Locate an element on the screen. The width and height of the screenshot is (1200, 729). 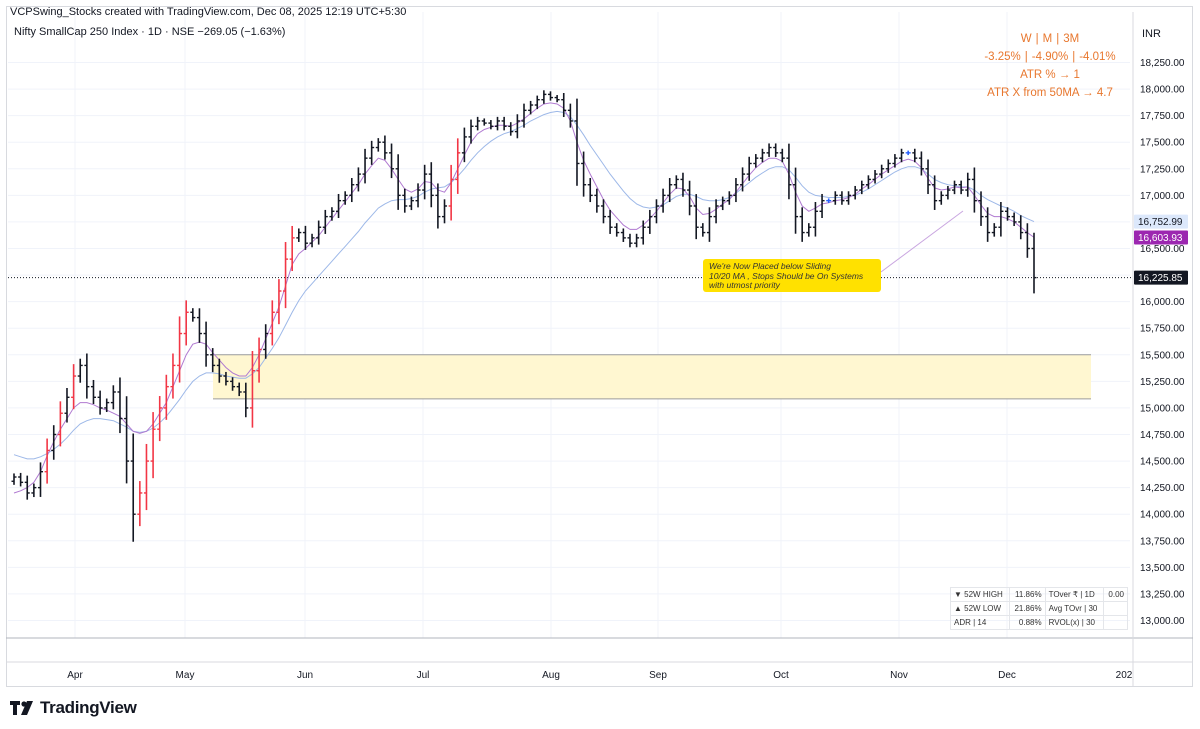
tradingview-logo: TradingView is located at coordinates (73, 708).